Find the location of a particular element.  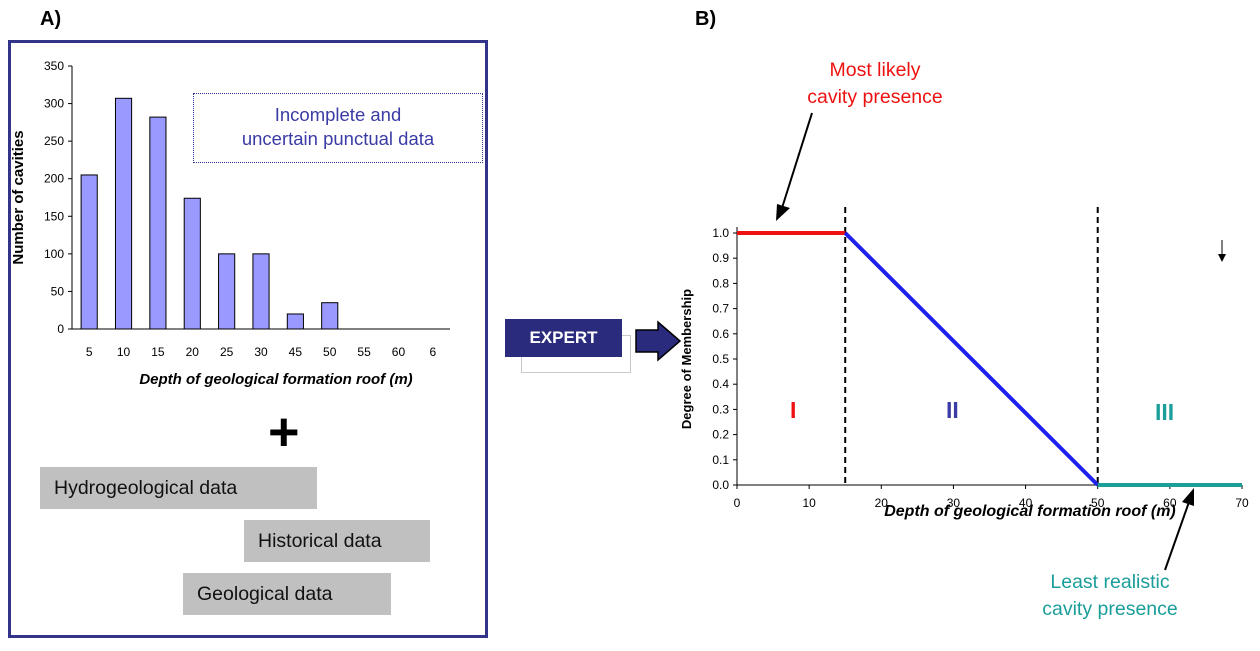

most-likely-annotation: Most likely cavity presence is located at coordinates (875, 84).